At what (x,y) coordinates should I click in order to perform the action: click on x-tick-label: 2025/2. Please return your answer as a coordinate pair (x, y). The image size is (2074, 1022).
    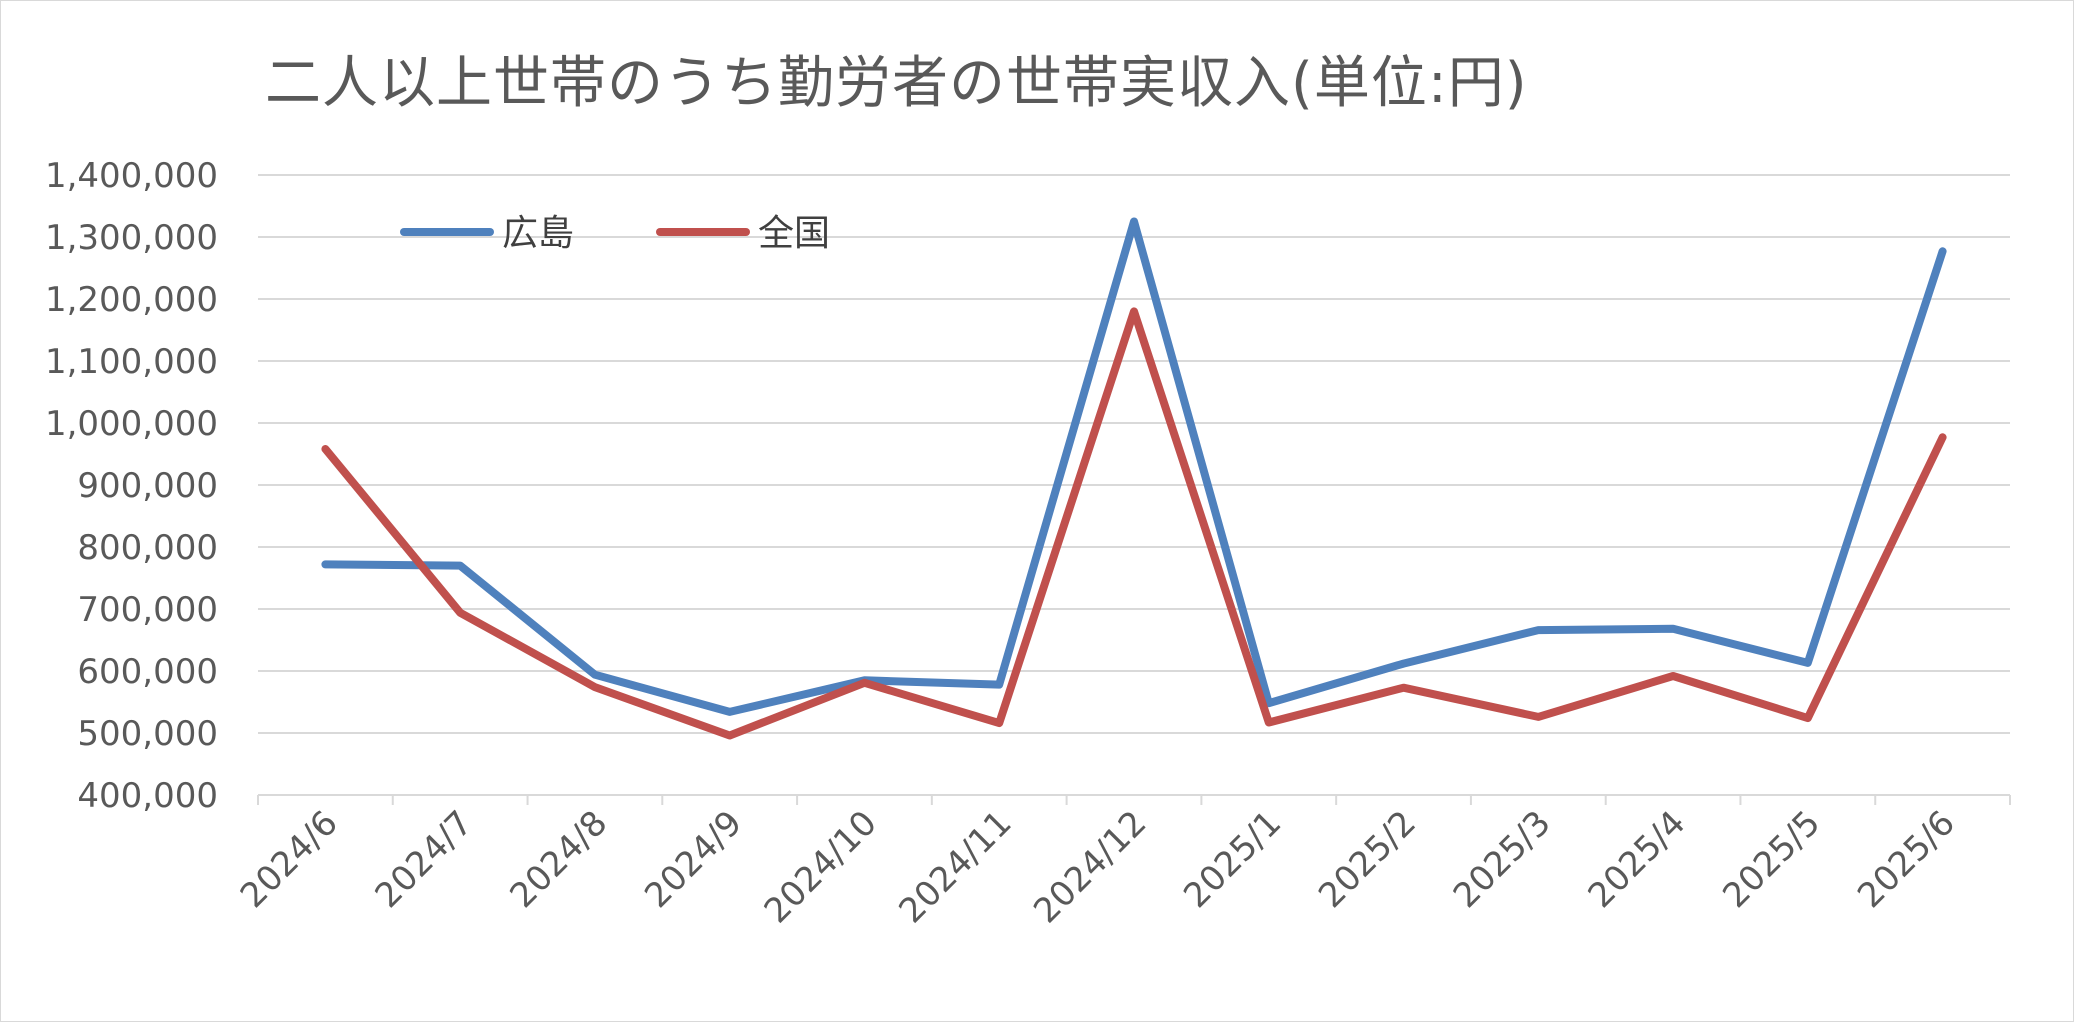
    Looking at the image, I should click on (1367, 859).